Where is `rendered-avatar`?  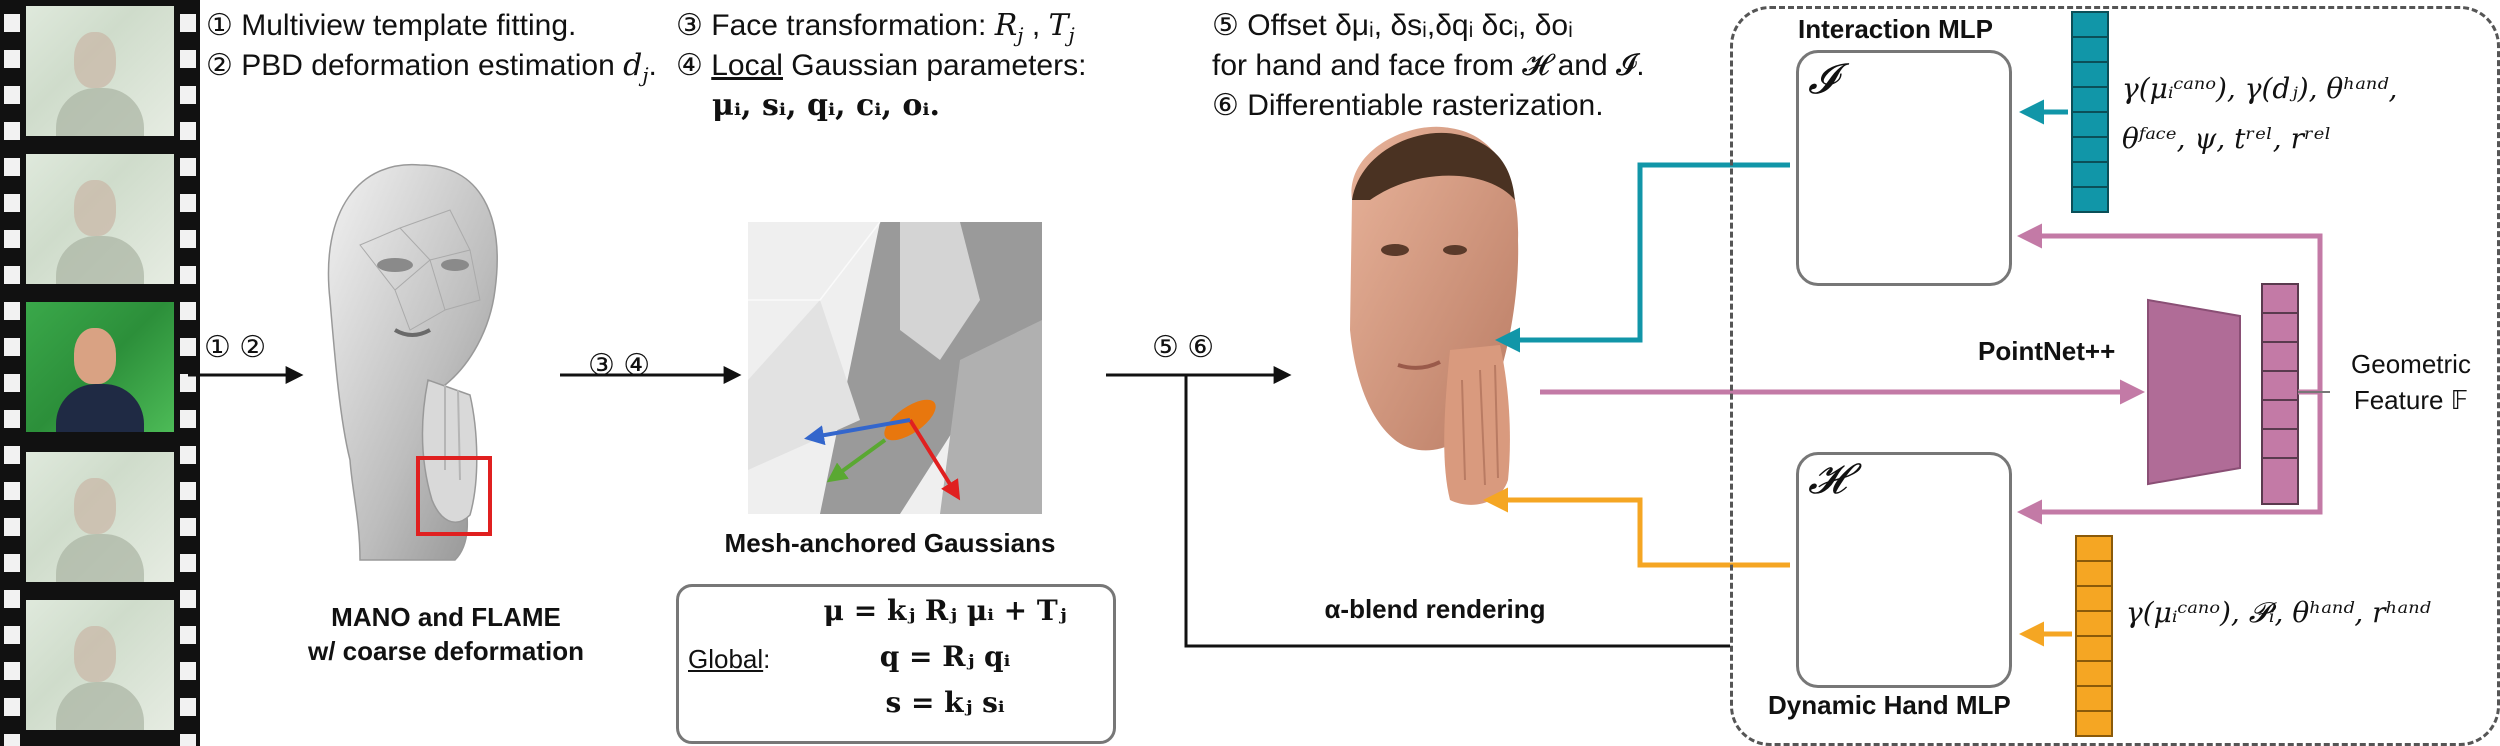 rendered-avatar is located at coordinates (1434, 315).